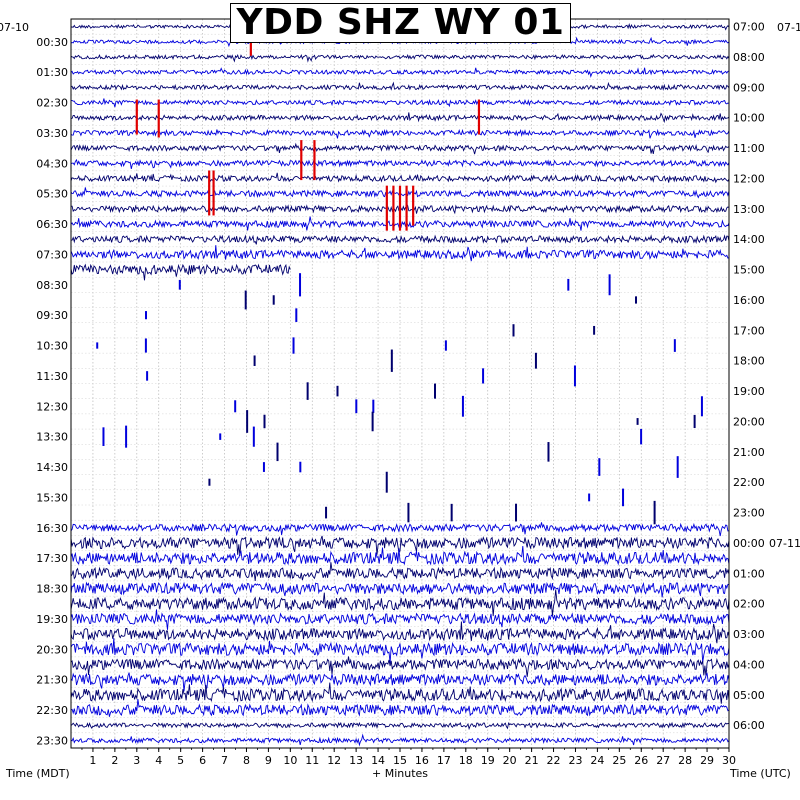 Image resolution: width=800 pixels, height=800 pixels. What do you see at coordinates (707, 760) in the screenshot?
I see `x-tick-label: 29` at bounding box center [707, 760].